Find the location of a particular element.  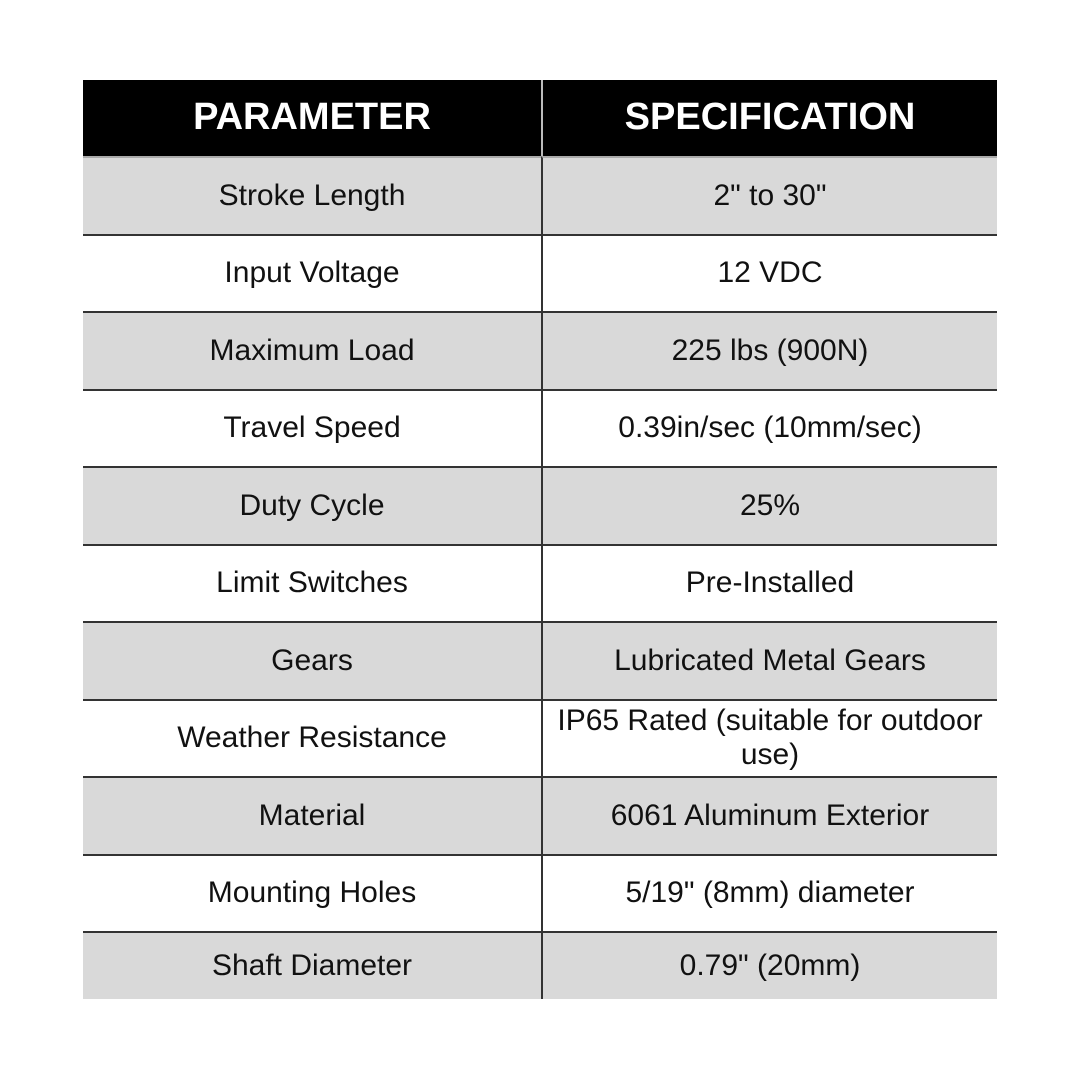

parameter-cell: Mounting Holes is located at coordinates (312, 892).